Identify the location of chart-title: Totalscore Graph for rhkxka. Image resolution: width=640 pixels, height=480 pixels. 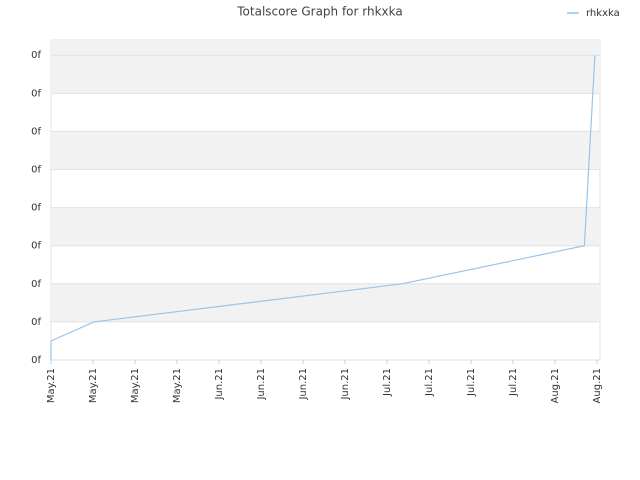
(319, 12).